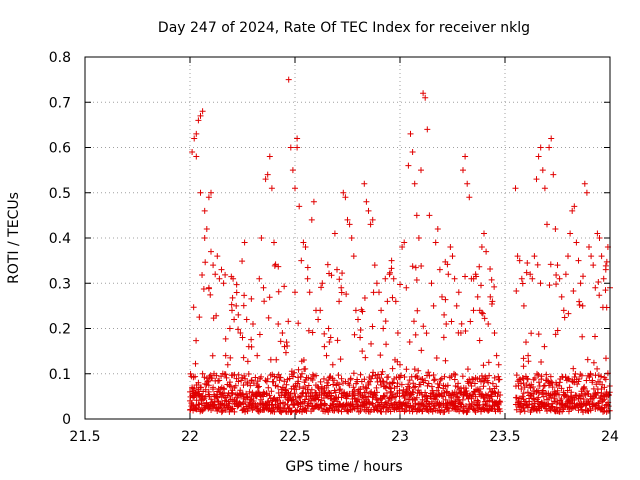 This screenshot has width=640, height=480. What do you see at coordinates (60, 375) in the screenshot?
I see `y-tick-label: 0.1` at bounding box center [60, 375].